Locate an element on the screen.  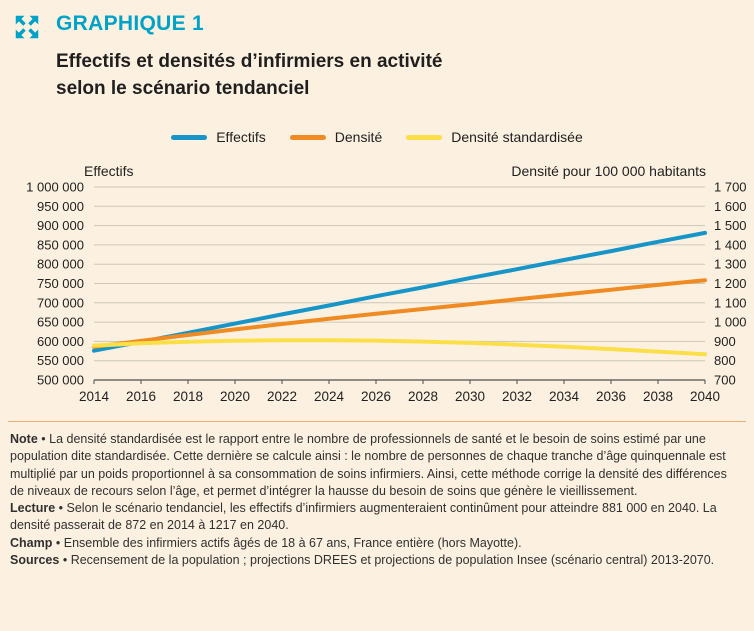
x-axis-tick-label: 2038 is located at coordinates (658, 396).